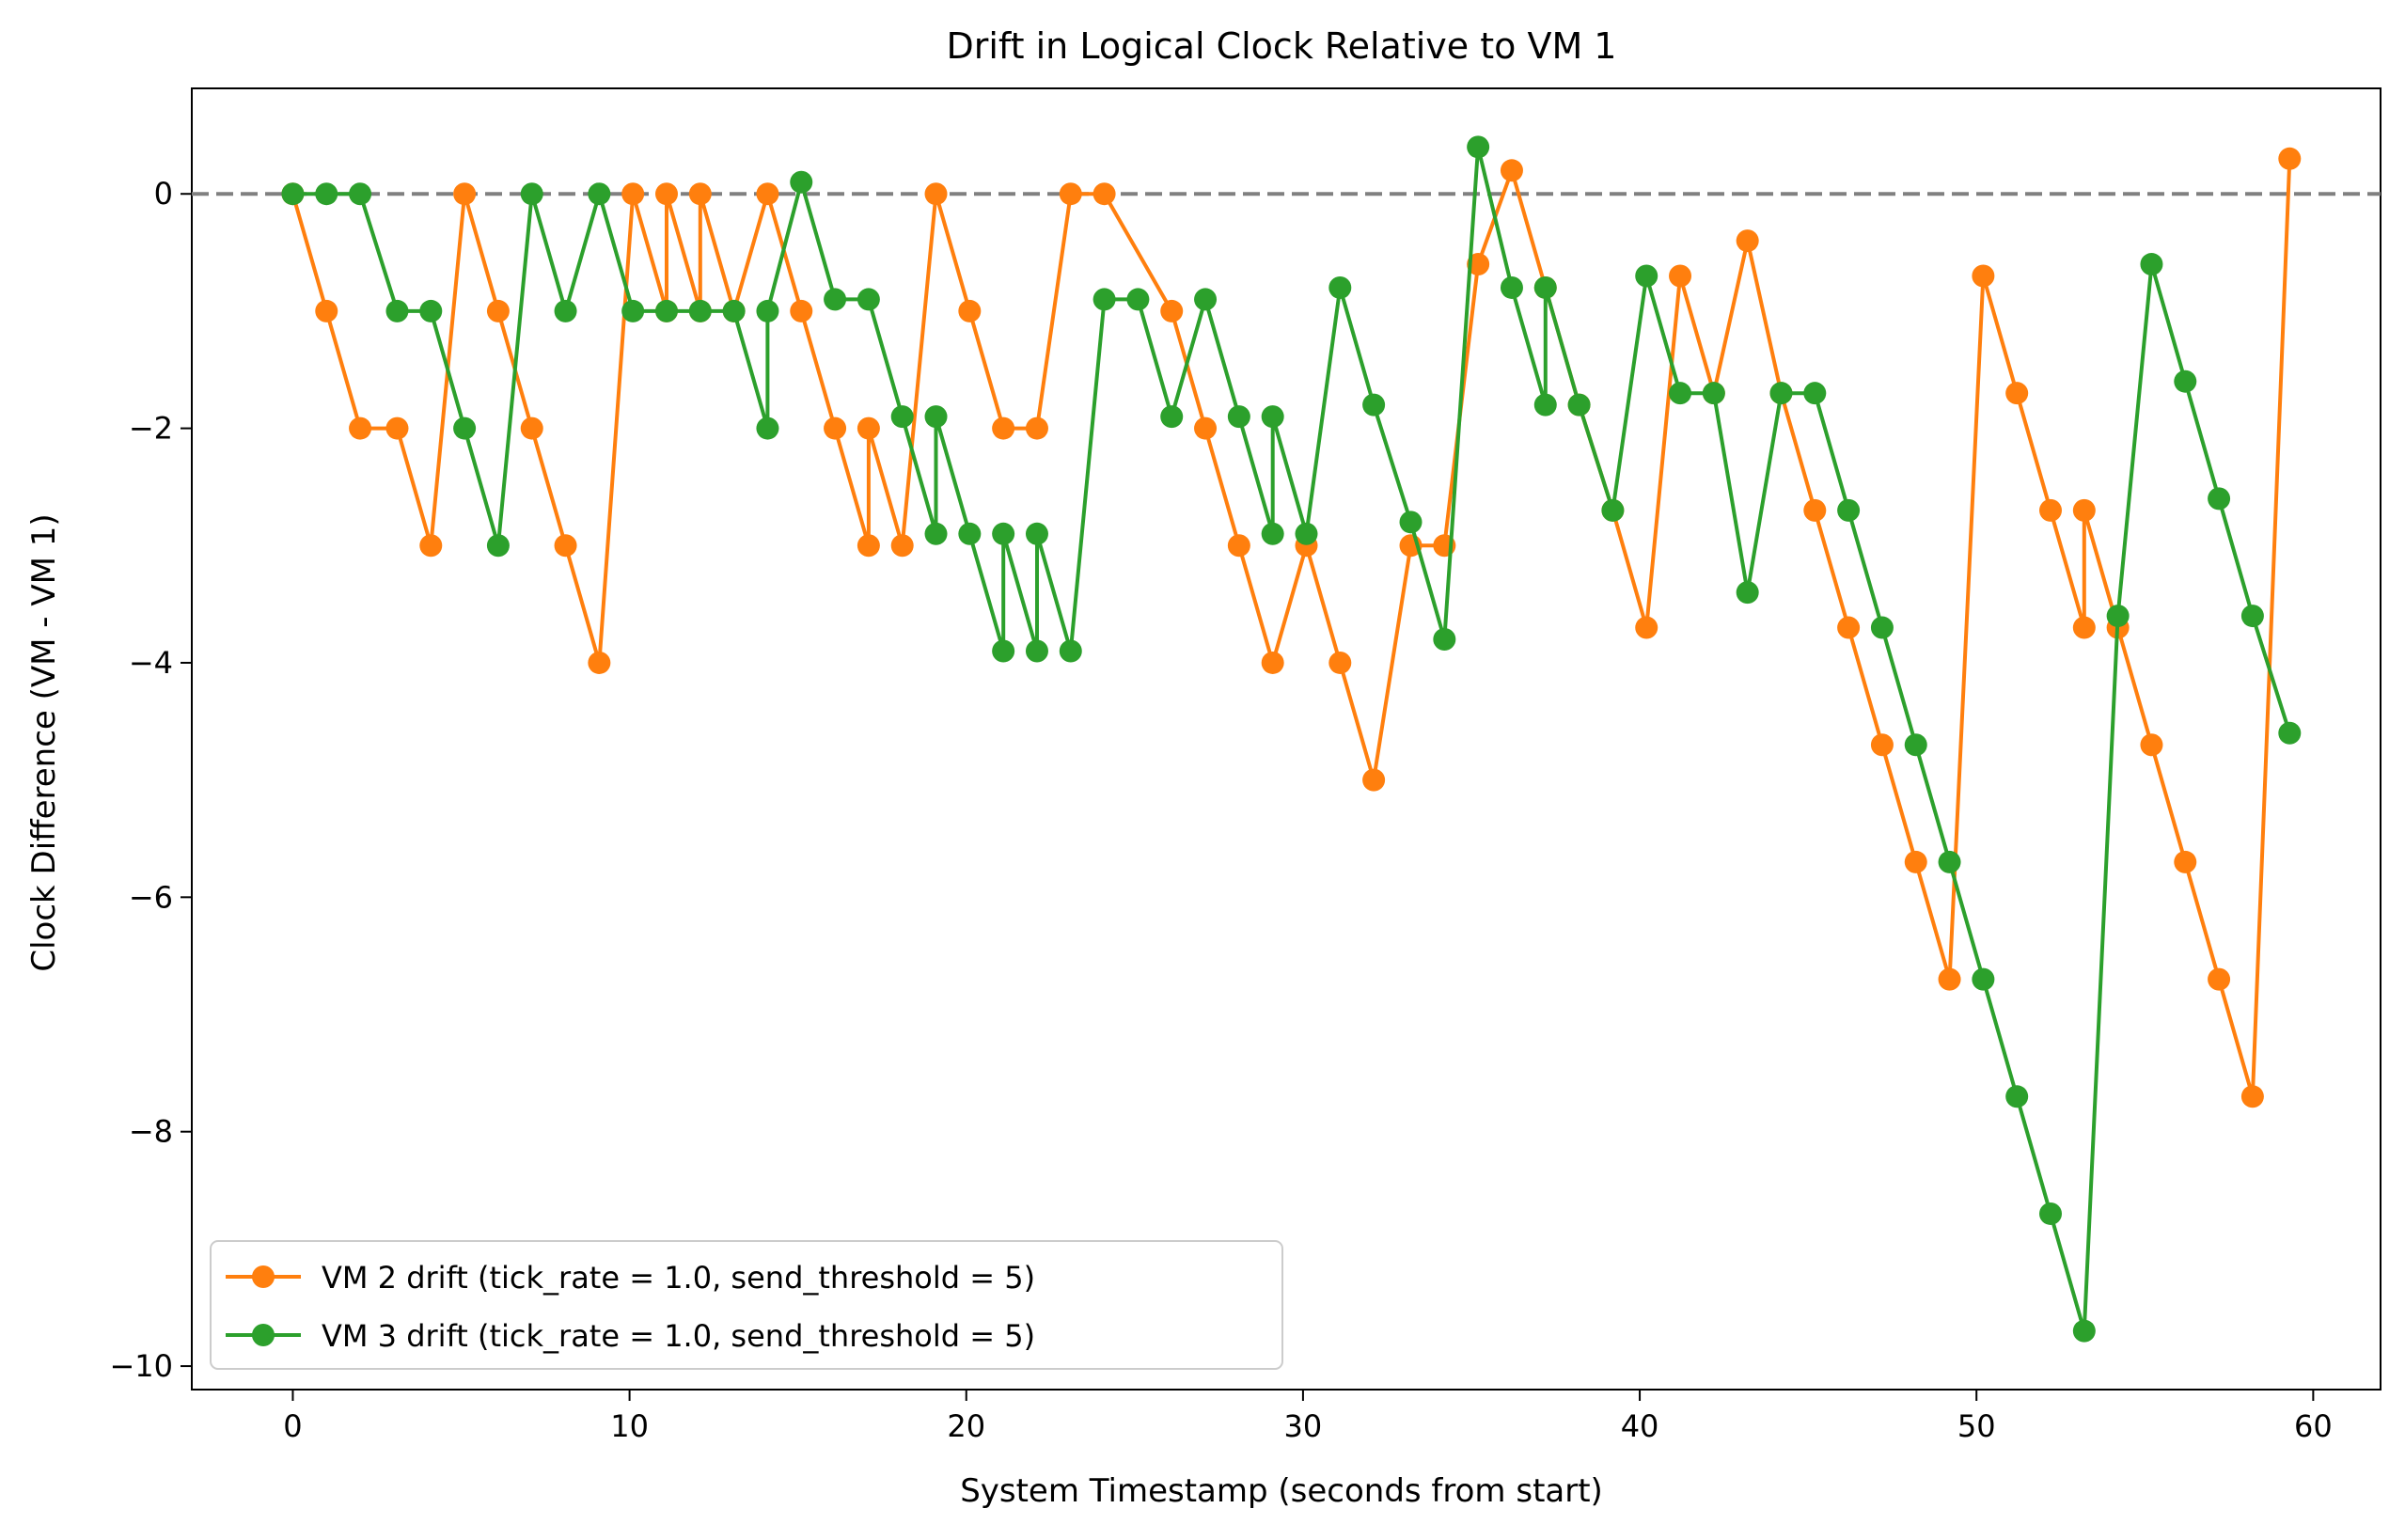 Image resolution: width=2405 pixels, height=1540 pixels. What do you see at coordinates (1303, 1426) in the screenshot?
I see `x-tick-label: 30` at bounding box center [1303, 1426].